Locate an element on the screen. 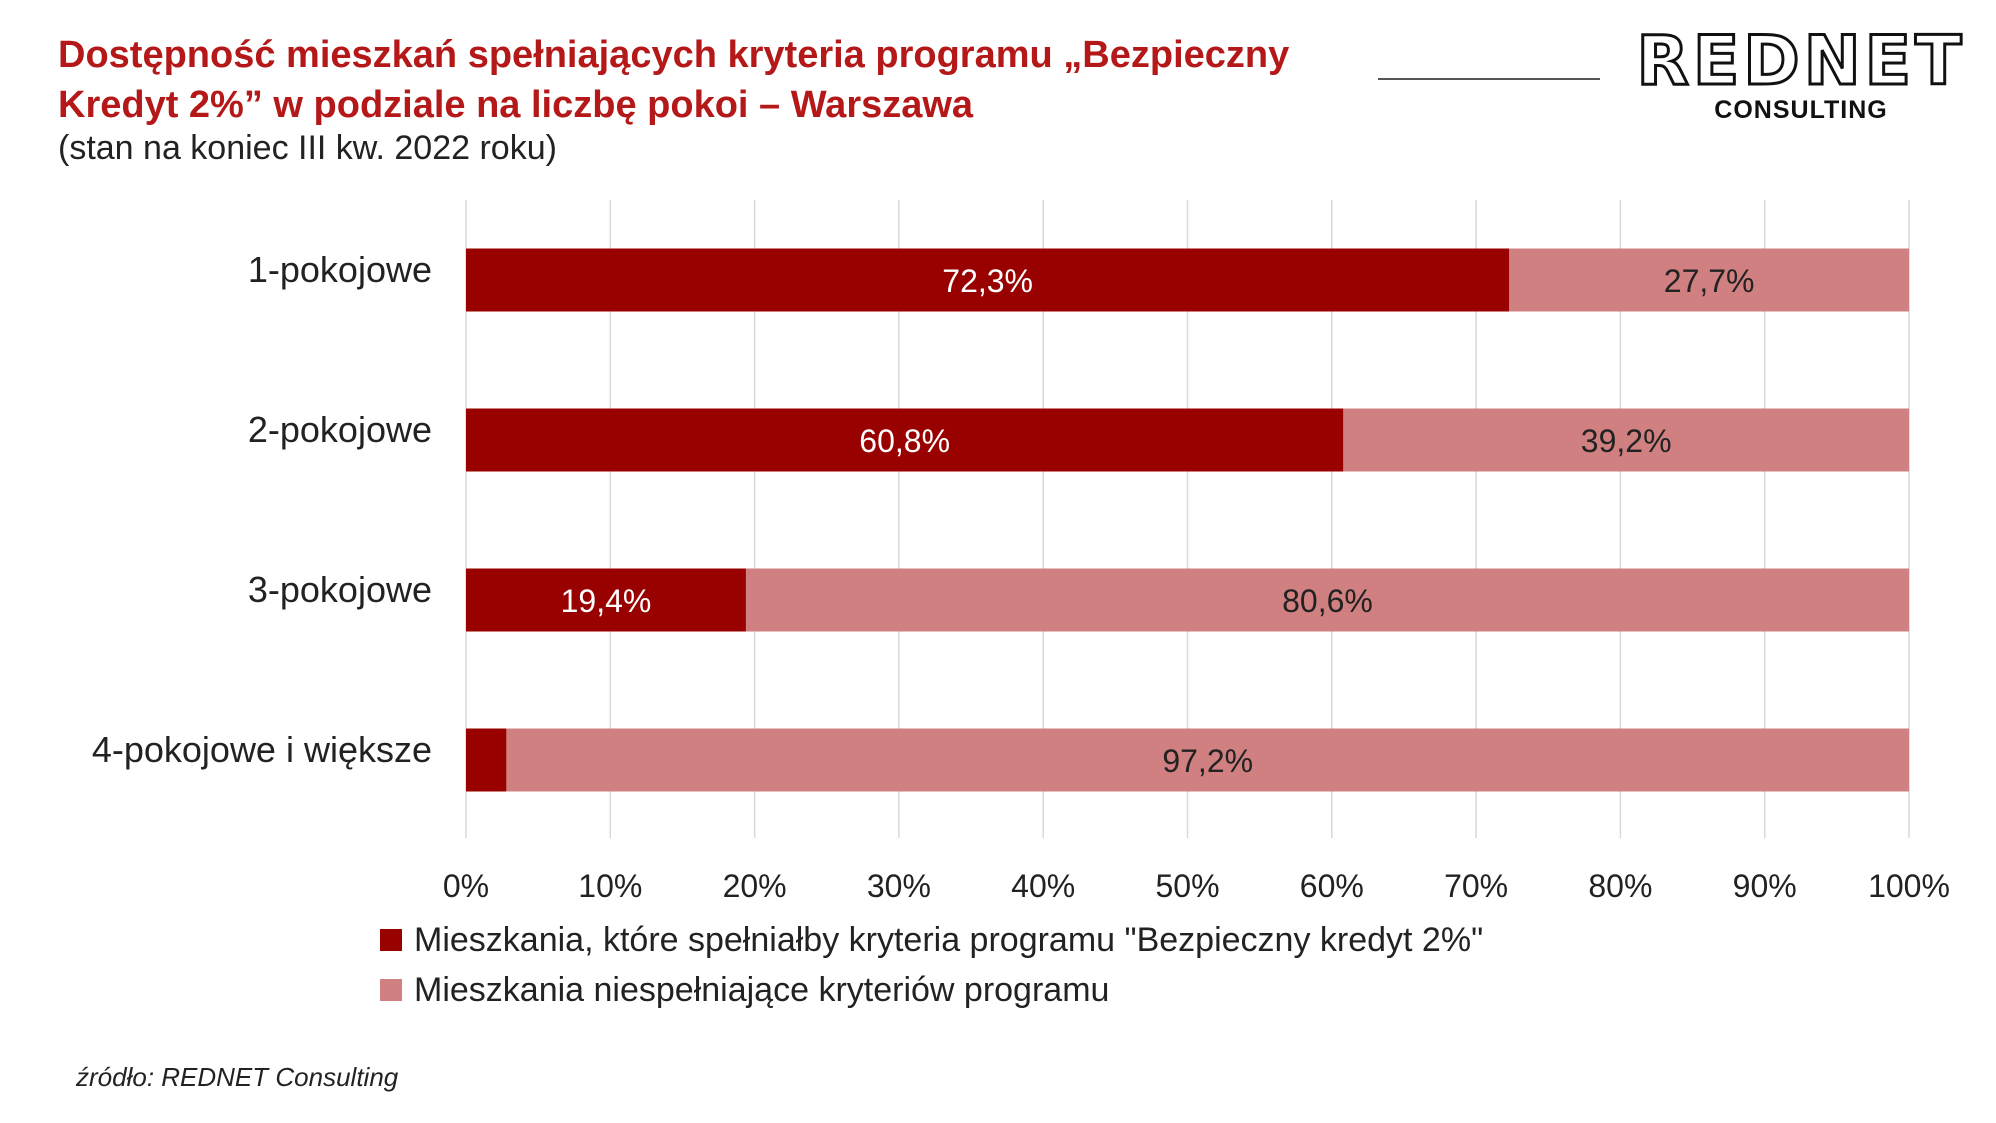  title-divider is located at coordinates (1489, 79).